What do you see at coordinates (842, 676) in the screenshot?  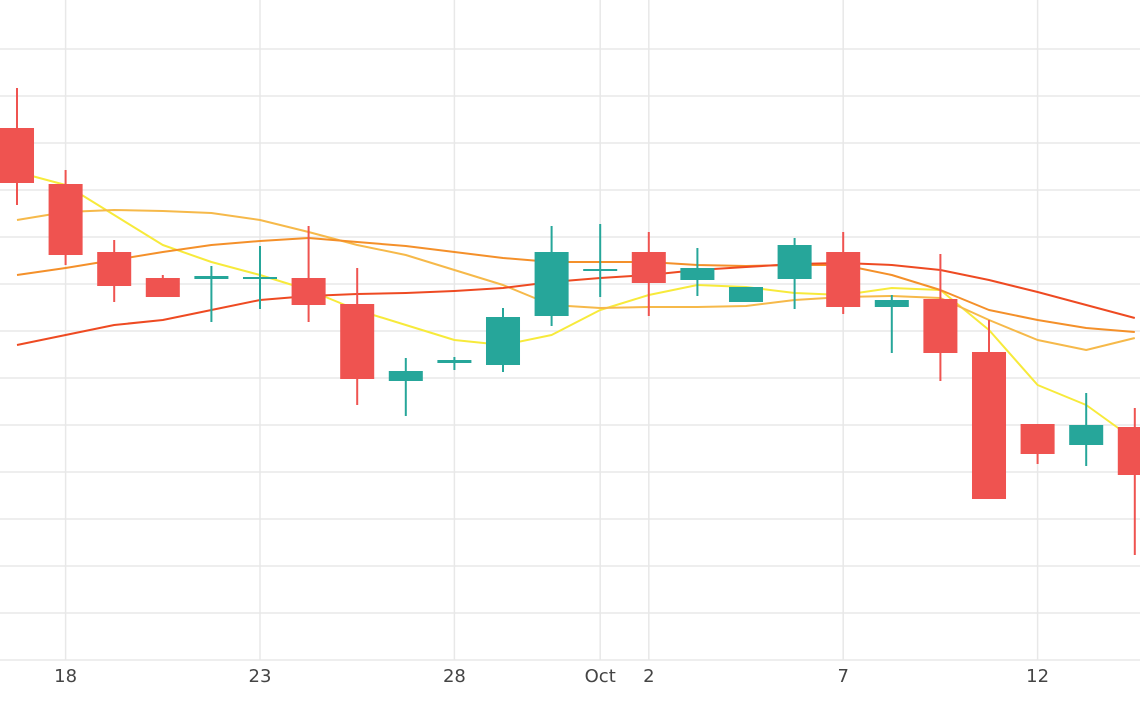 I see `x-tick-label: 7` at bounding box center [842, 676].